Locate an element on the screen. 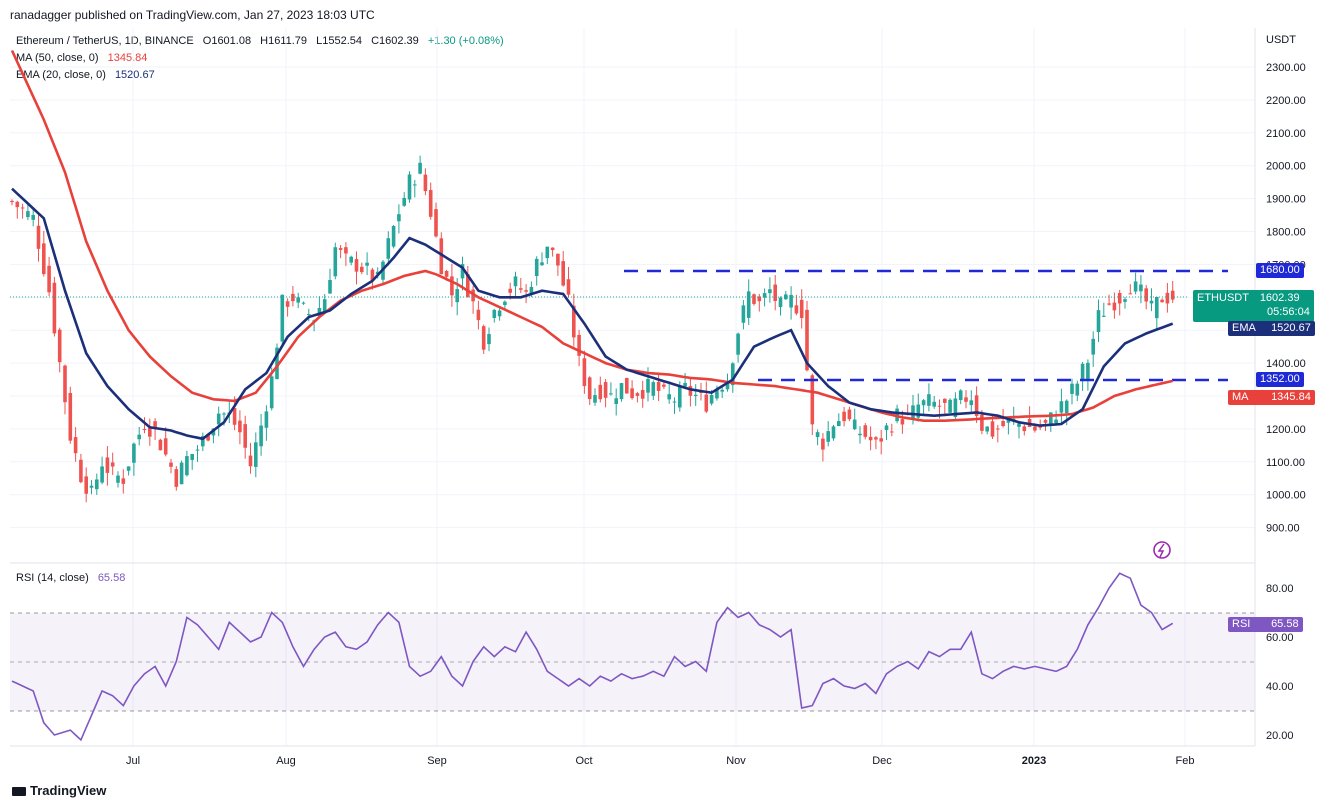  tradingview-logo-icon is located at coordinates (19, 792).